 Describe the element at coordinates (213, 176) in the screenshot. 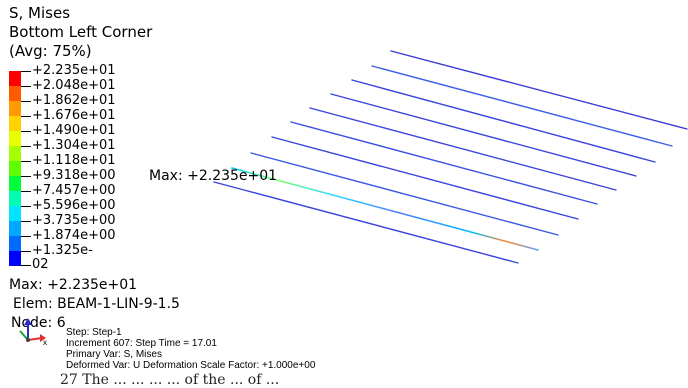

I see `max-annotation: Max: +2.235e+01` at that location.